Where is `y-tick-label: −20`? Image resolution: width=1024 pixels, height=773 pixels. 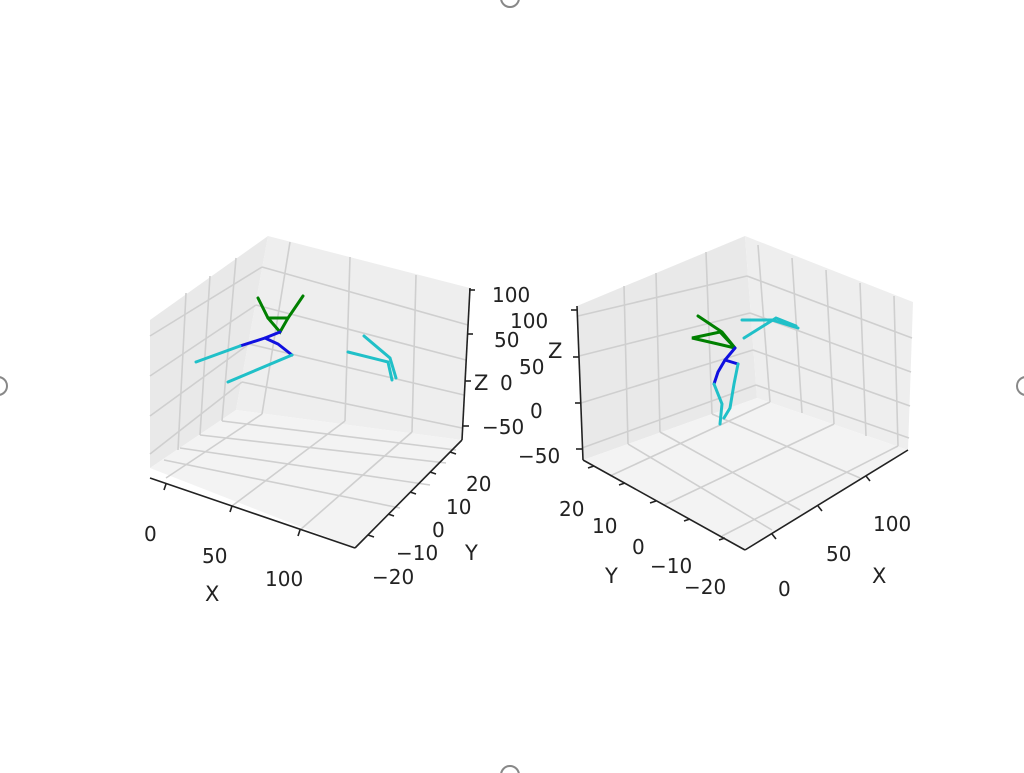 y-tick-label: −20 is located at coordinates (393, 577).